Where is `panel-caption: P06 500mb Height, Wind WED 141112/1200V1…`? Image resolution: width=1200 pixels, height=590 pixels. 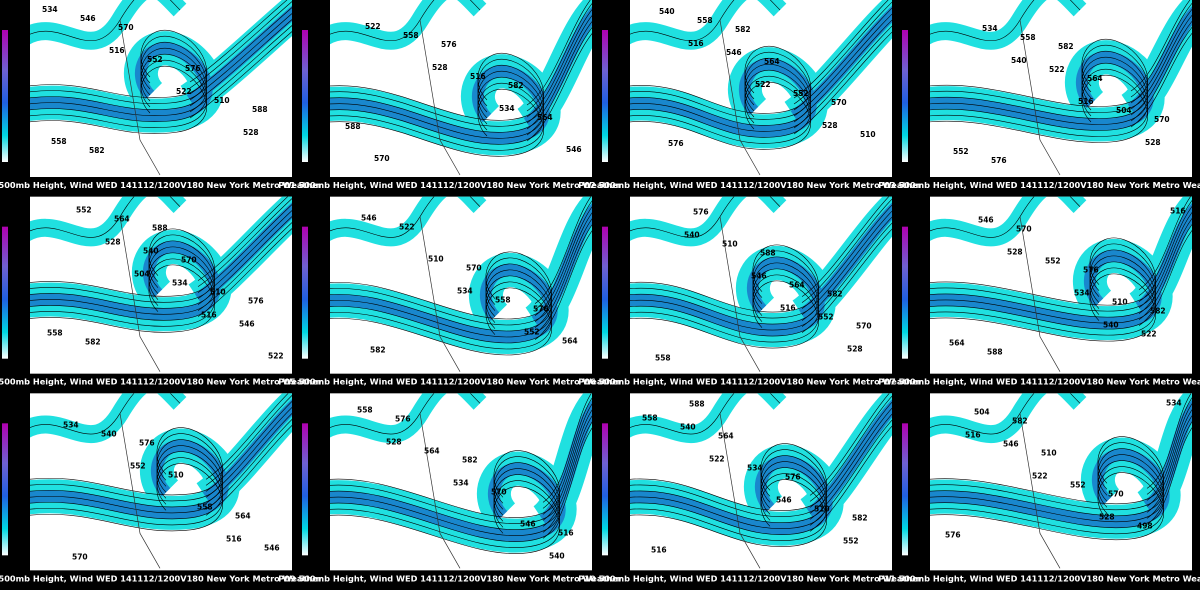 panel-caption: P06 500mb Height, Wind WED 141112/1200V1… is located at coordinates (750, 382).